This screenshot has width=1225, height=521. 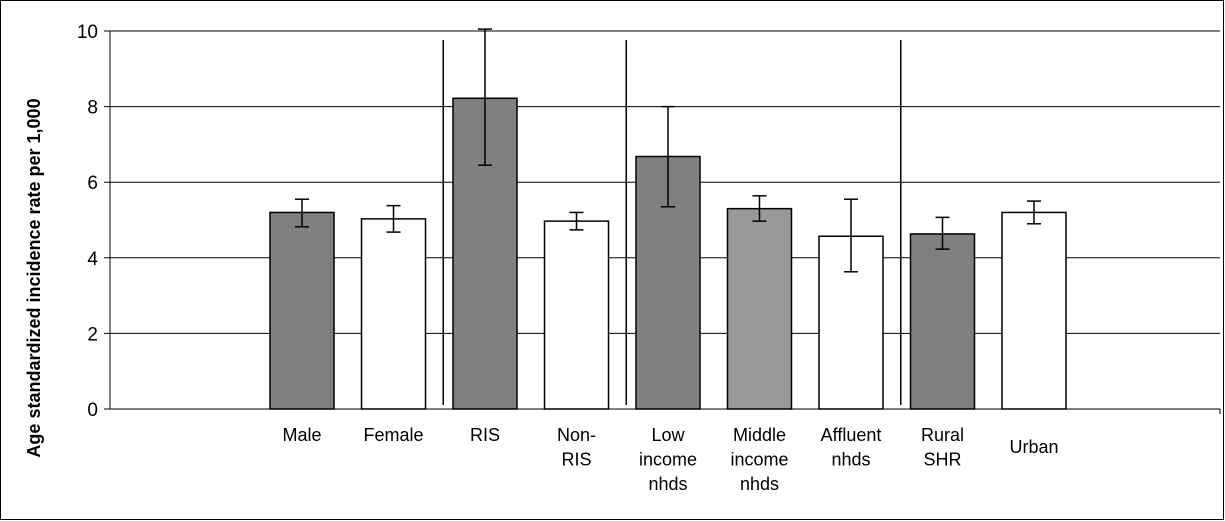 I want to click on y-tick-label: 10, so click(x=87, y=32).